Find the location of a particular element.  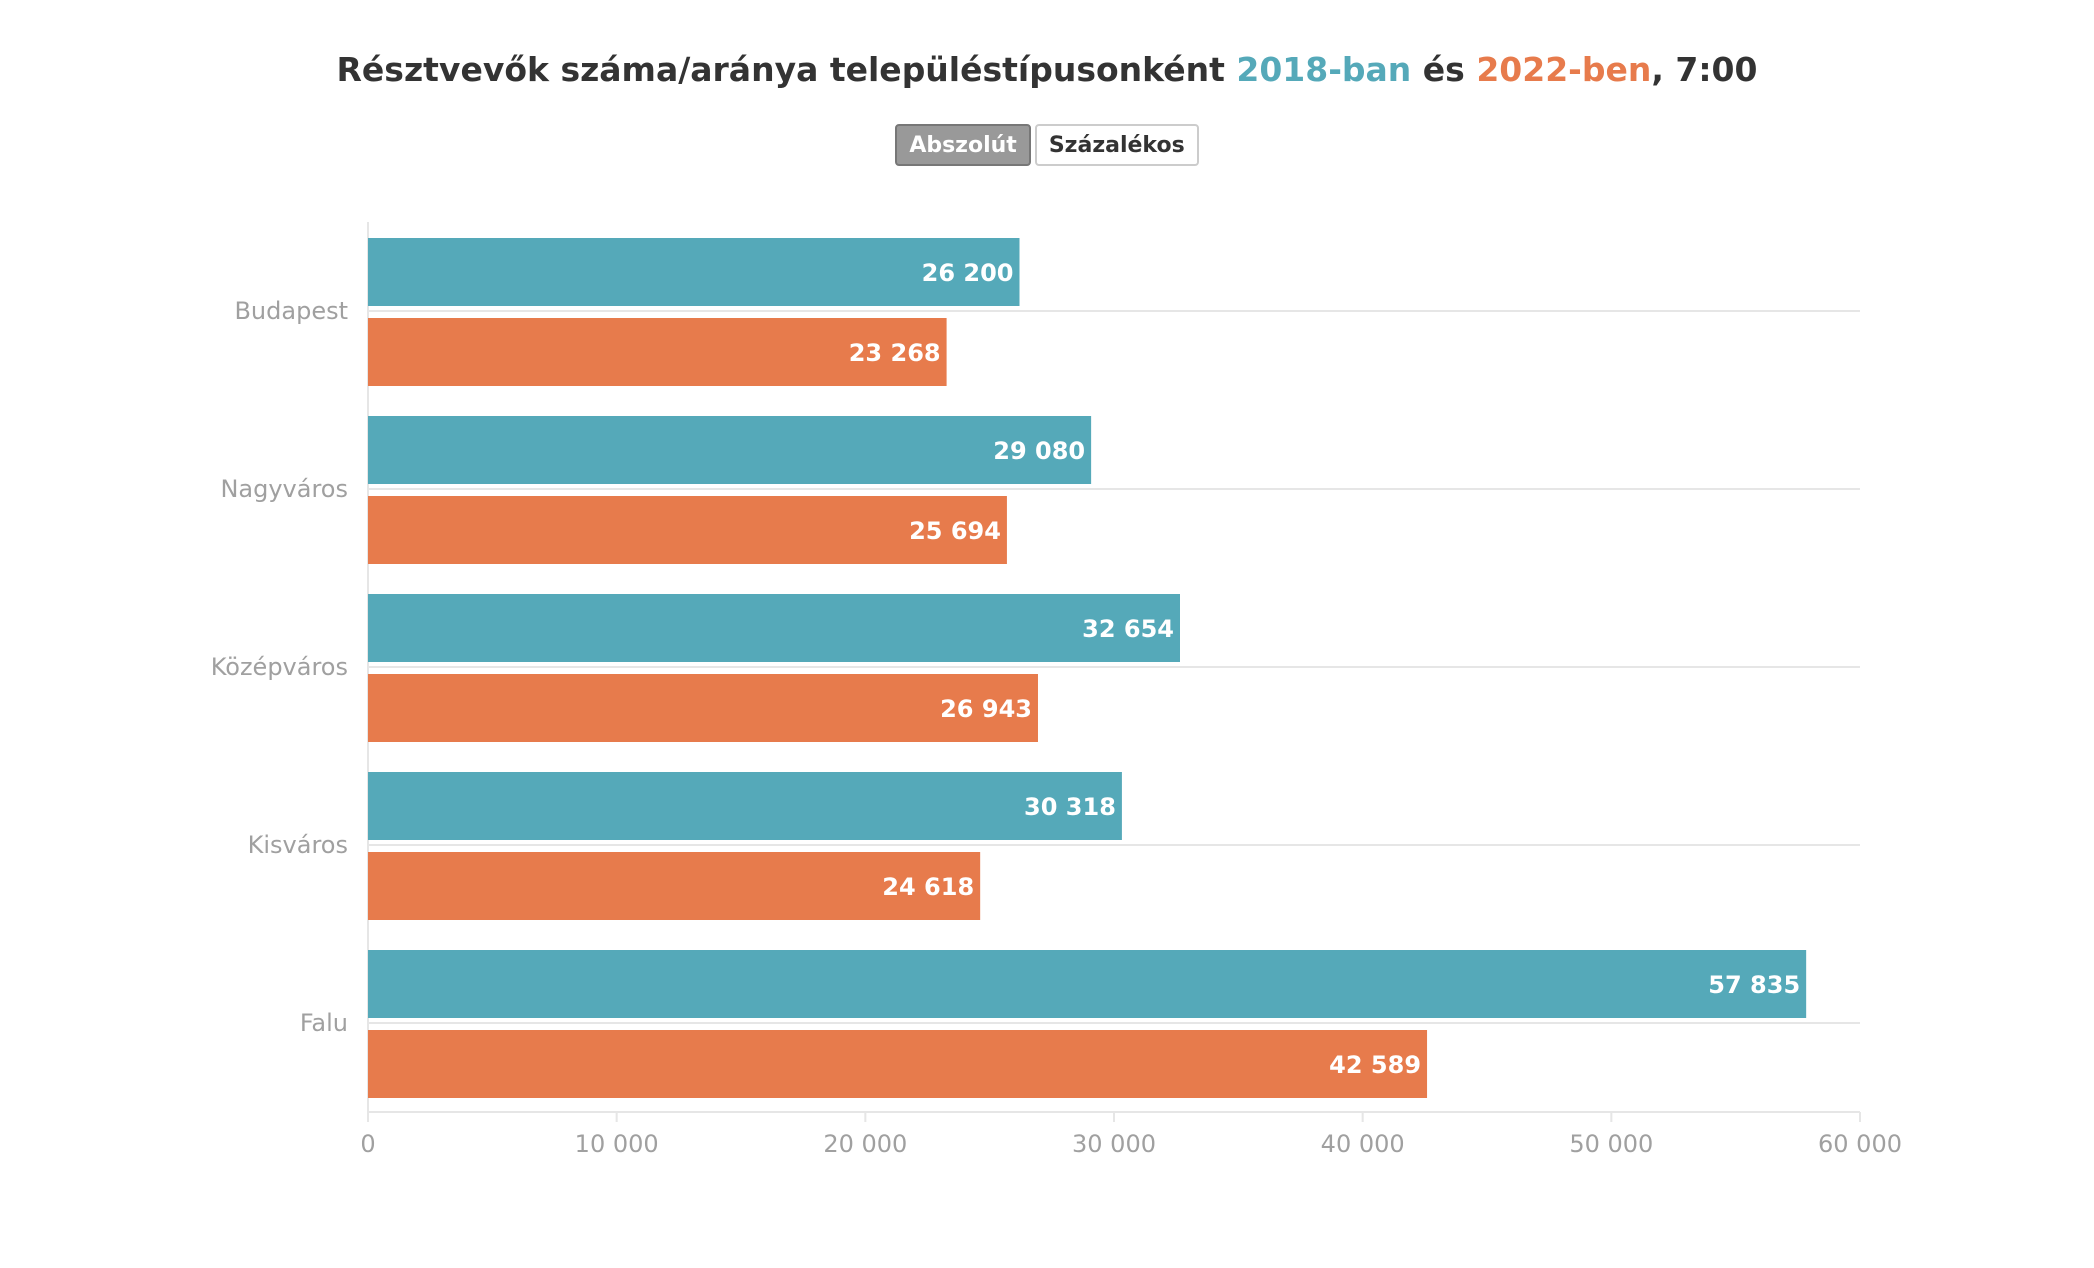

category-label: Budapest is located at coordinates (291, 311).